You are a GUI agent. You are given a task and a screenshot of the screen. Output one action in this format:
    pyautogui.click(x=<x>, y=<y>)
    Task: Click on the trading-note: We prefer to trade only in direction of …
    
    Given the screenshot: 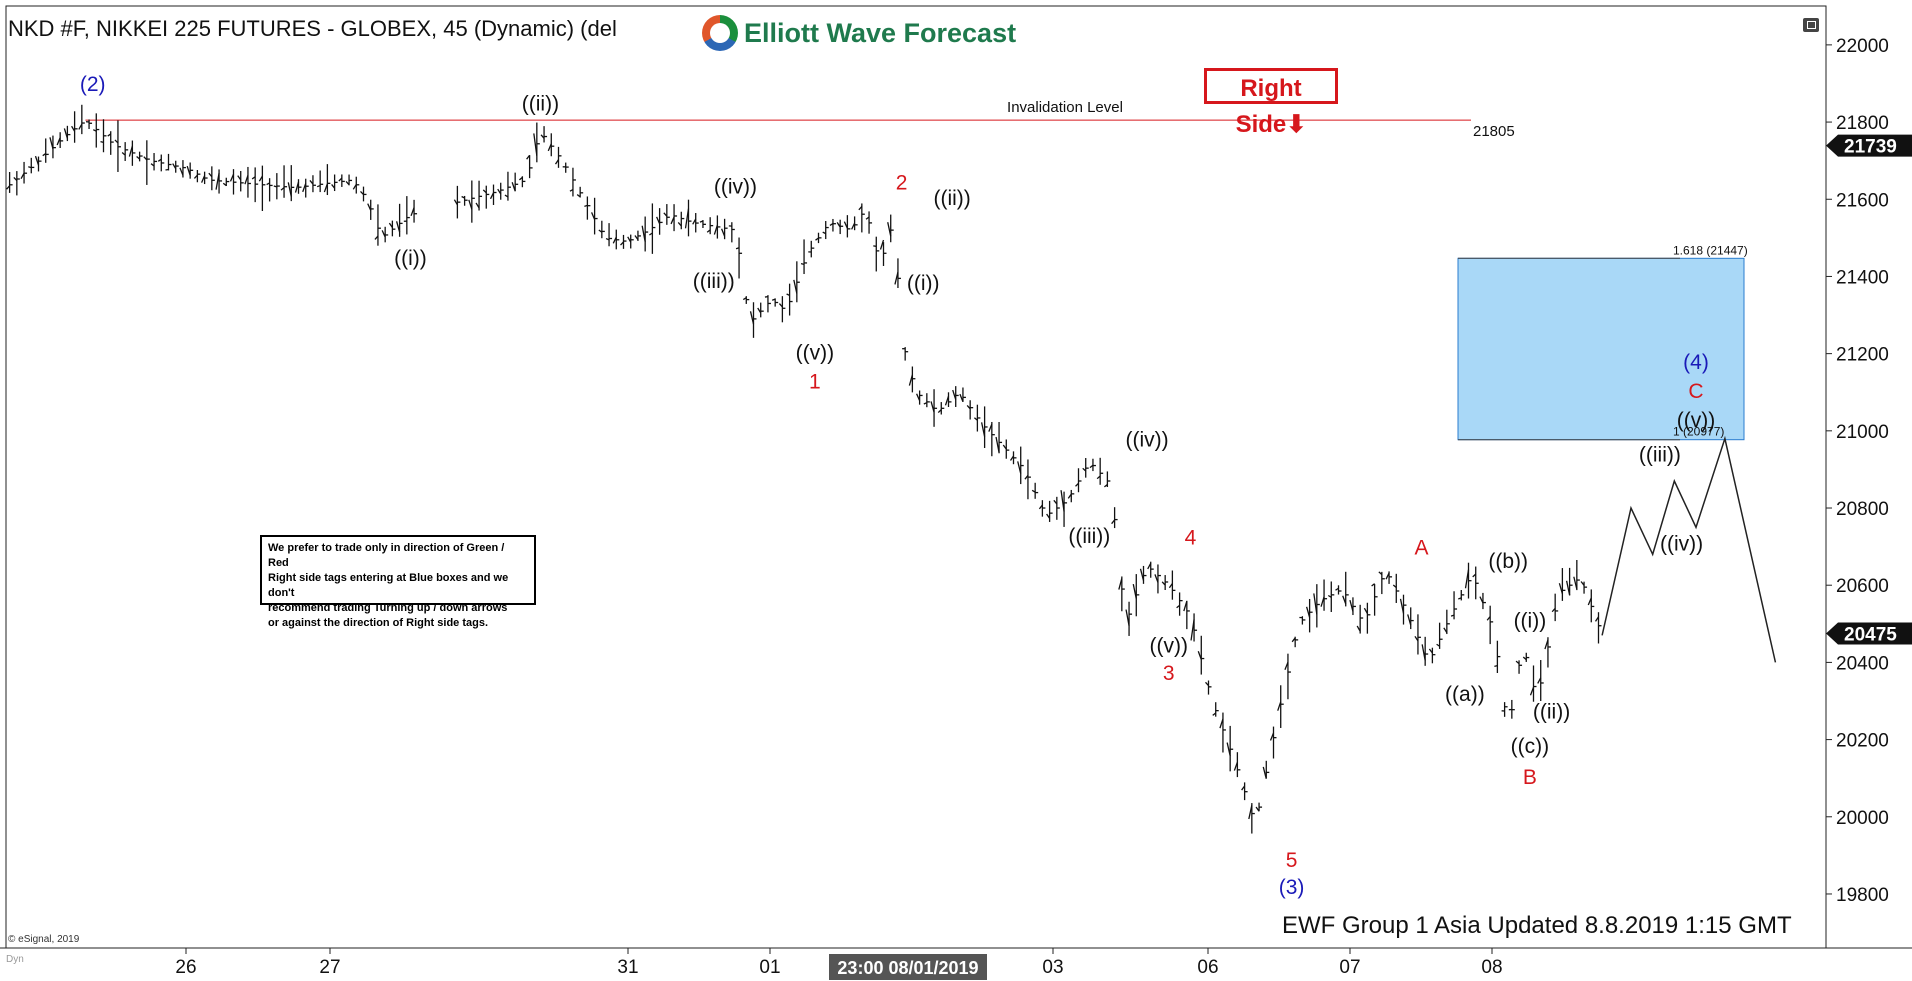 What is the action you would take?
    pyautogui.click(x=398, y=582)
    